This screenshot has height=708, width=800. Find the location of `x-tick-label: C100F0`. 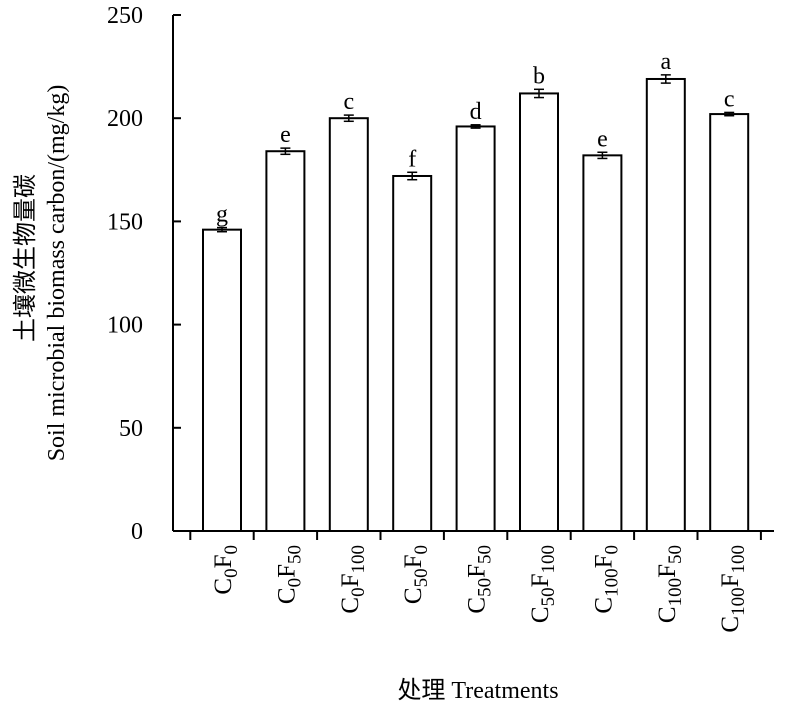

x-tick-label: C100F0 is located at coordinates (606, 579).